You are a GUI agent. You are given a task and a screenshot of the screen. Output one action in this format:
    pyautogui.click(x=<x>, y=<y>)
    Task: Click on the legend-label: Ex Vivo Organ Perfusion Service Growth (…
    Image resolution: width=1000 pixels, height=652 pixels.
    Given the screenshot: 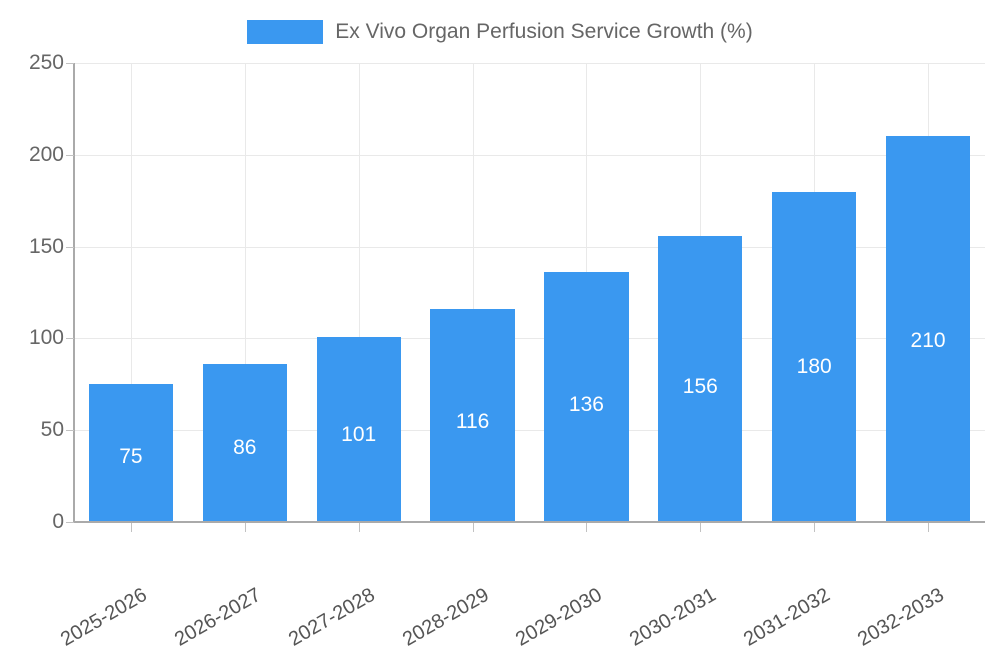 What is the action you would take?
    pyautogui.click(x=544, y=31)
    